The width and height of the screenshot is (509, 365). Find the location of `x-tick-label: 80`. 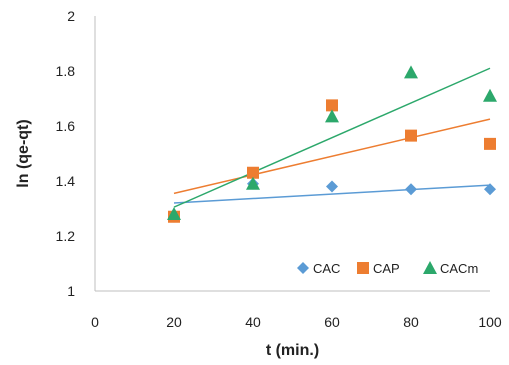

x-tick-label: 80 is located at coordinates (411, 322).